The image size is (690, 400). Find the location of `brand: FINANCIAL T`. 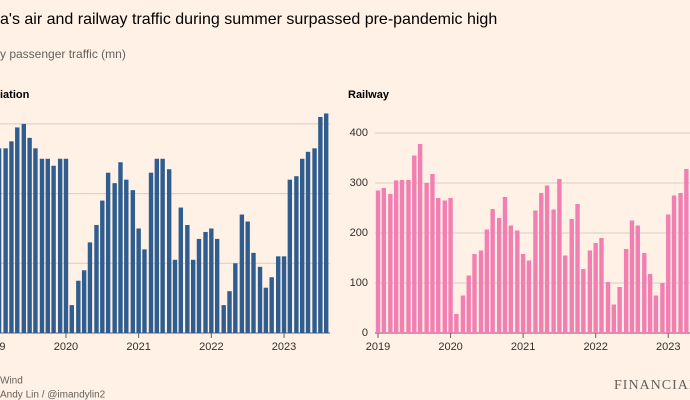

brand: FINANCIAL T is located at coordinates (652, 385).